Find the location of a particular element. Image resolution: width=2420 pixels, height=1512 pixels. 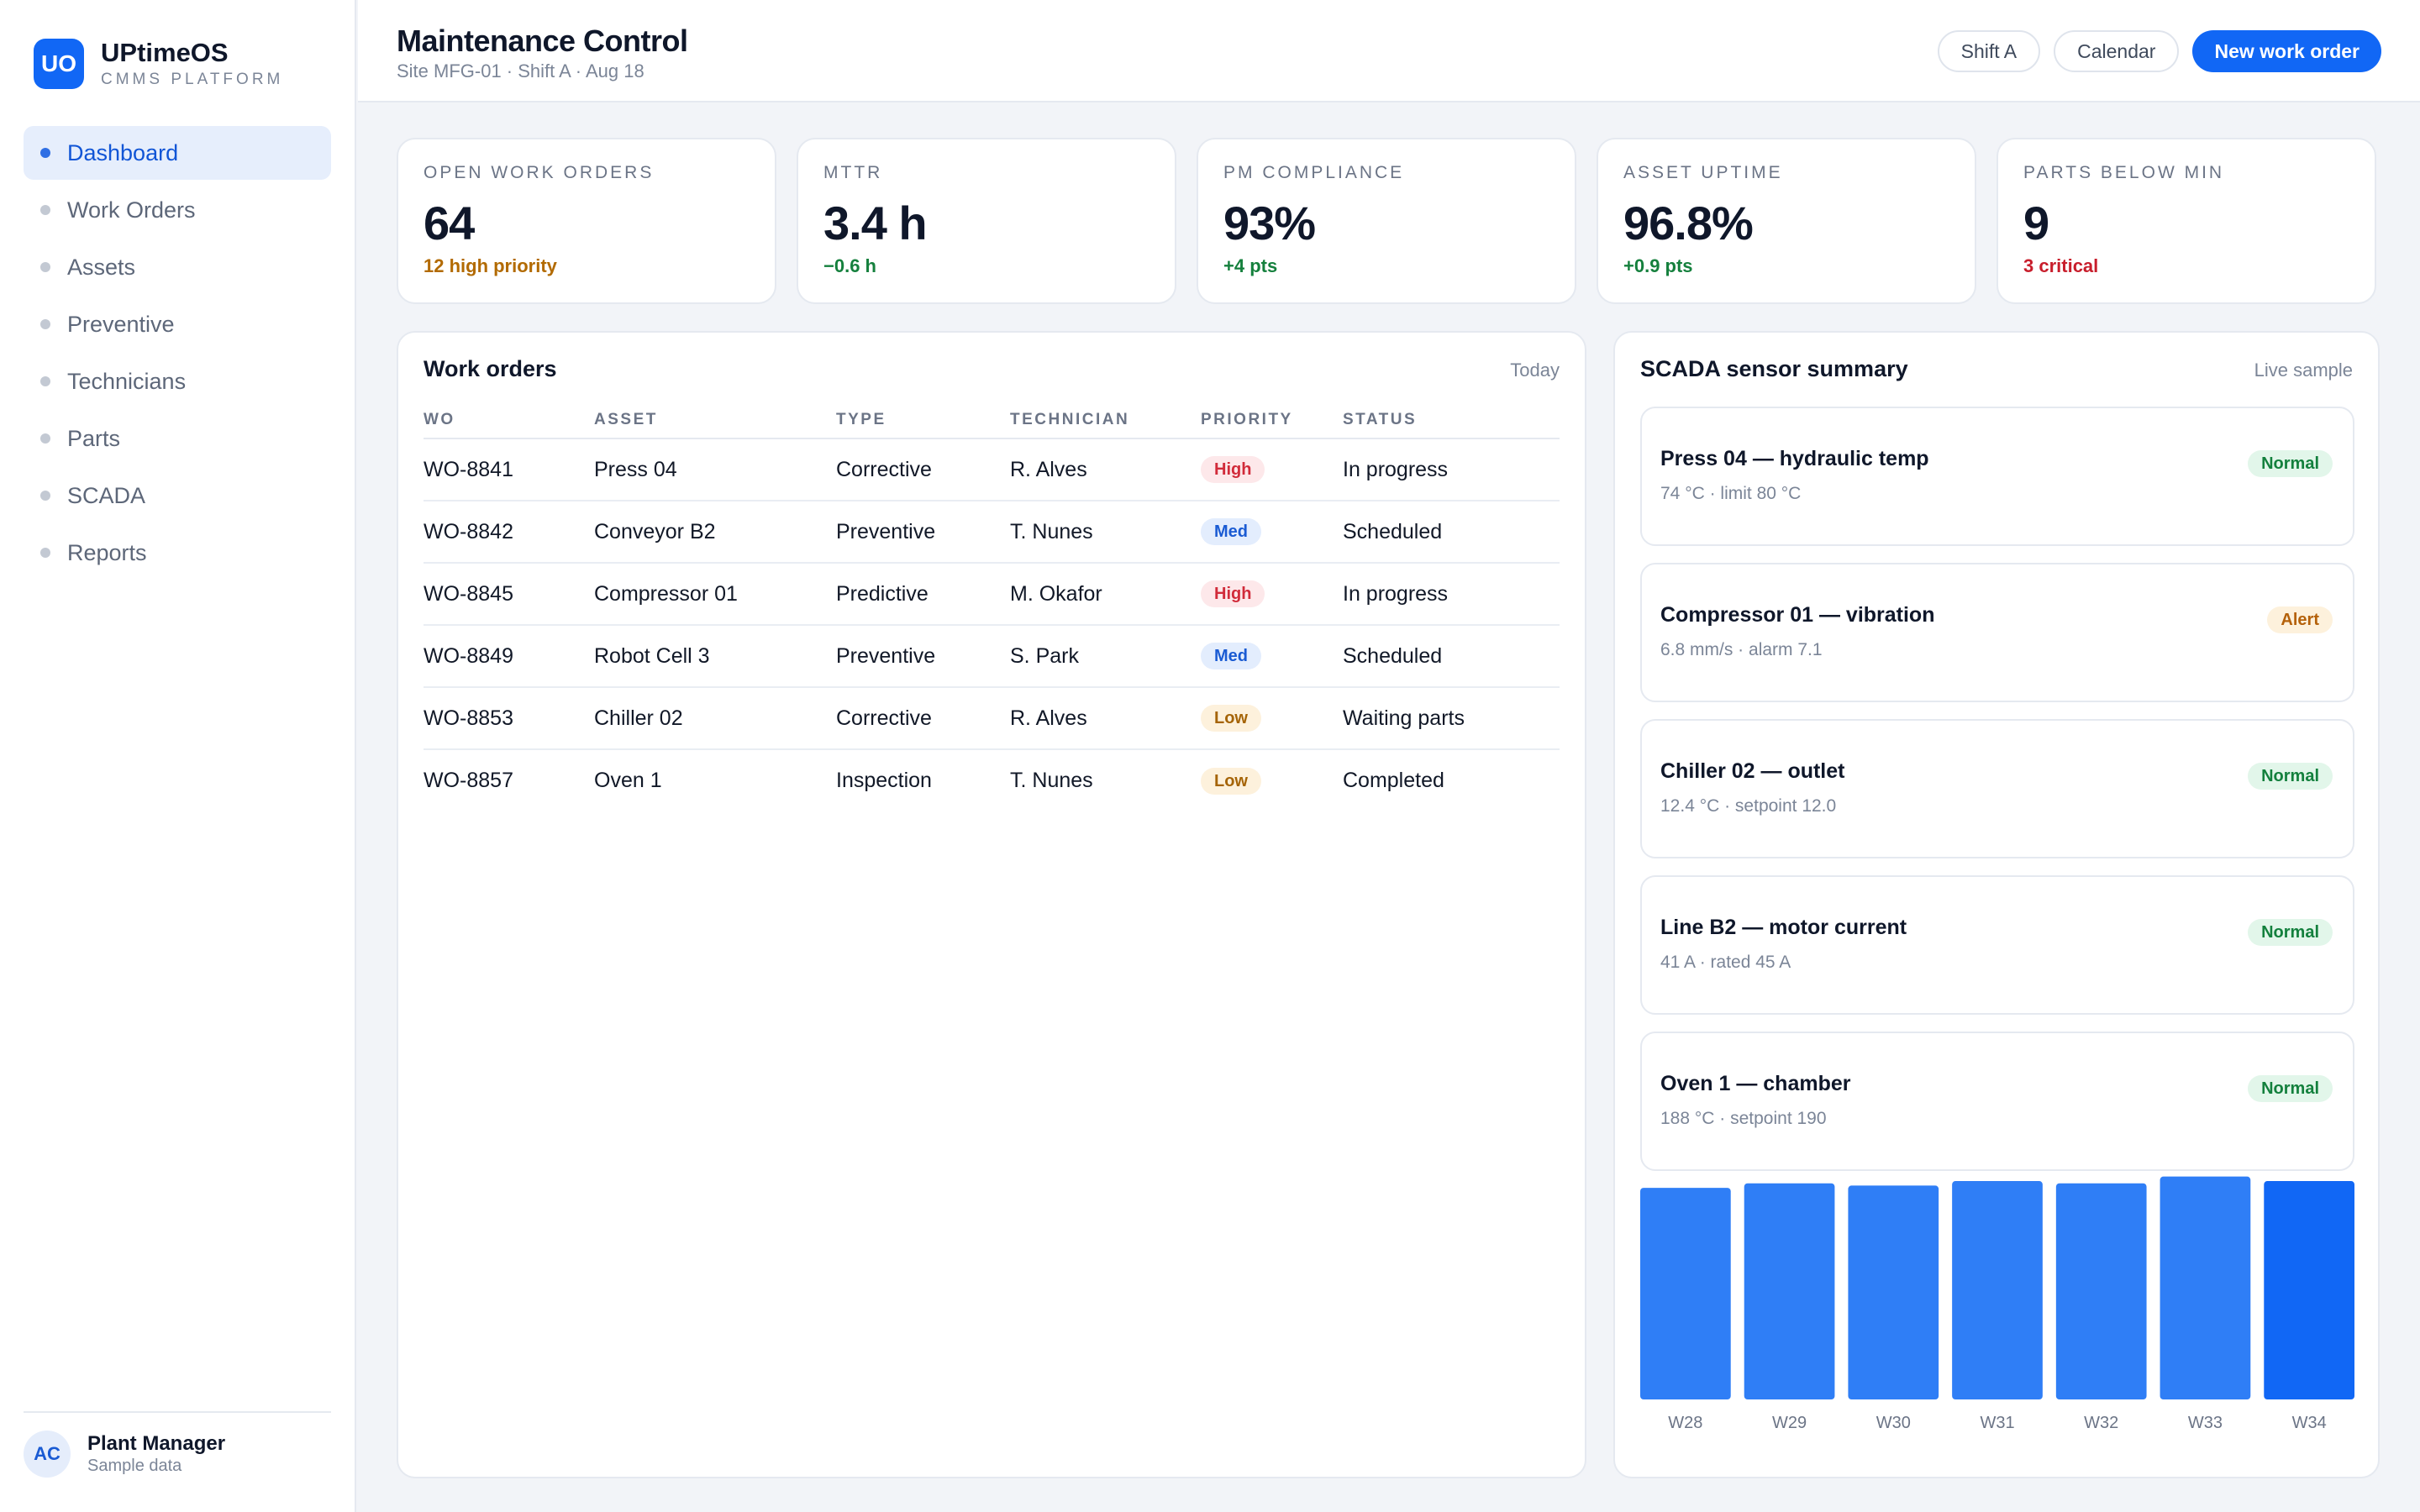

wo-technician: R. Alves is located at coordinates (1105, 718).